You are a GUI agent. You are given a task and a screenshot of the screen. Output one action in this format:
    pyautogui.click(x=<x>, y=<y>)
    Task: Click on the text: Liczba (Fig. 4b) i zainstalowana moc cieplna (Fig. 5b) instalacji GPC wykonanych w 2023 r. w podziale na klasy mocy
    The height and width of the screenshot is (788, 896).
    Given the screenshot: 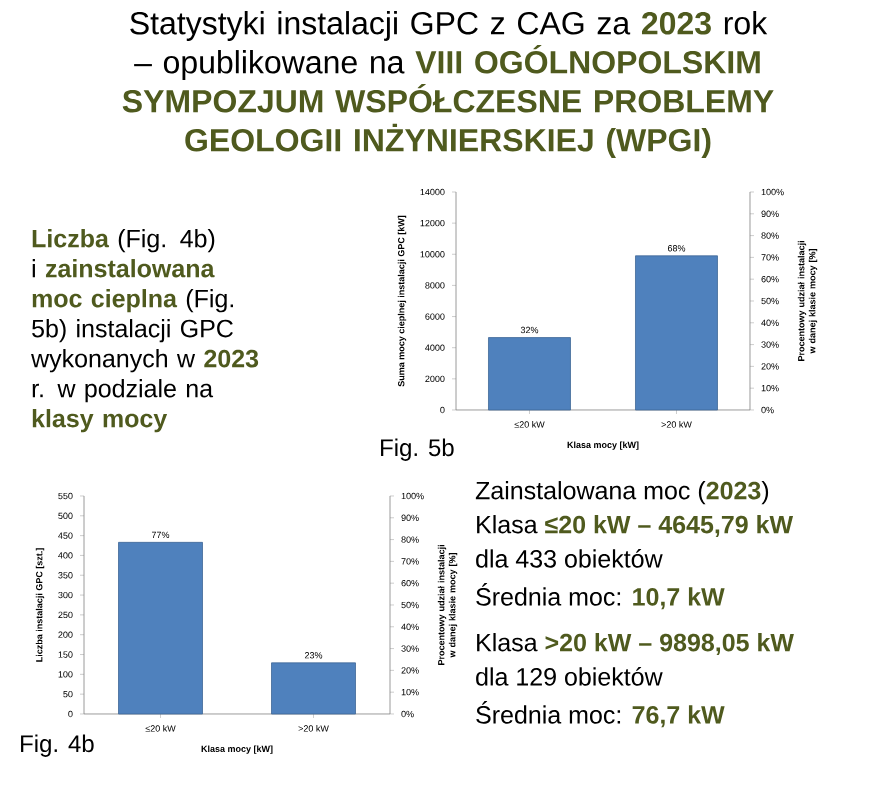 What is the action you would take?
    pyautogui.click(x=145, y=331)
    